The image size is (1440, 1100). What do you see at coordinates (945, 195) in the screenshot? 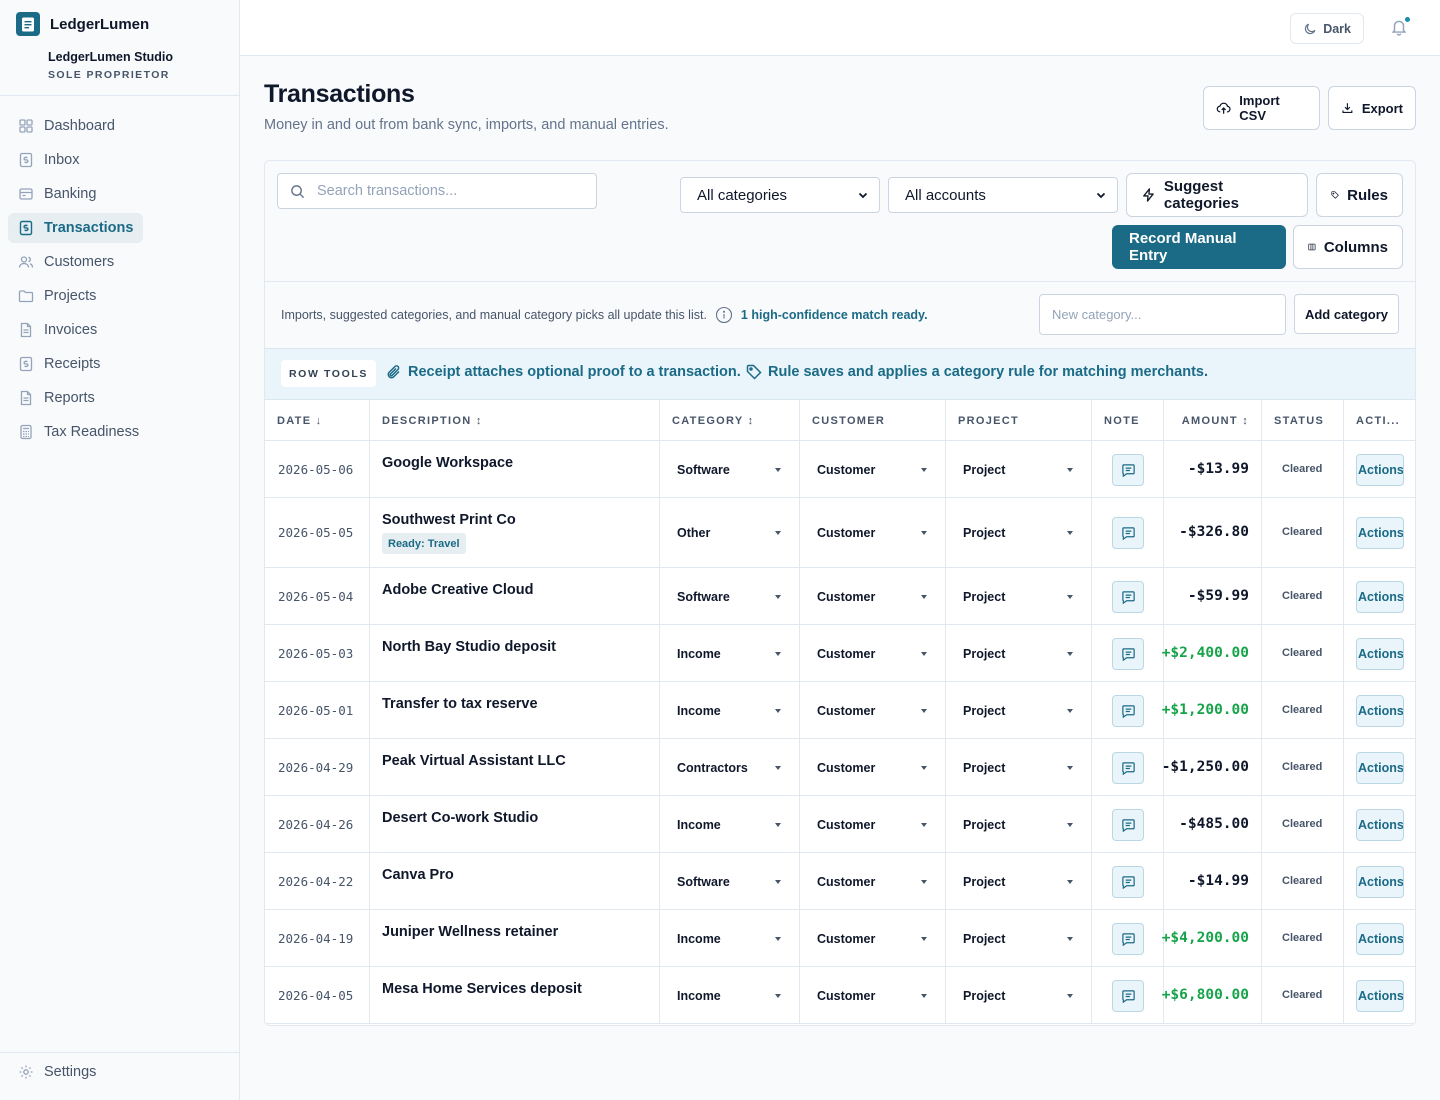
I see `account-filter-value: All accounts` at bounding box center [945, 195].